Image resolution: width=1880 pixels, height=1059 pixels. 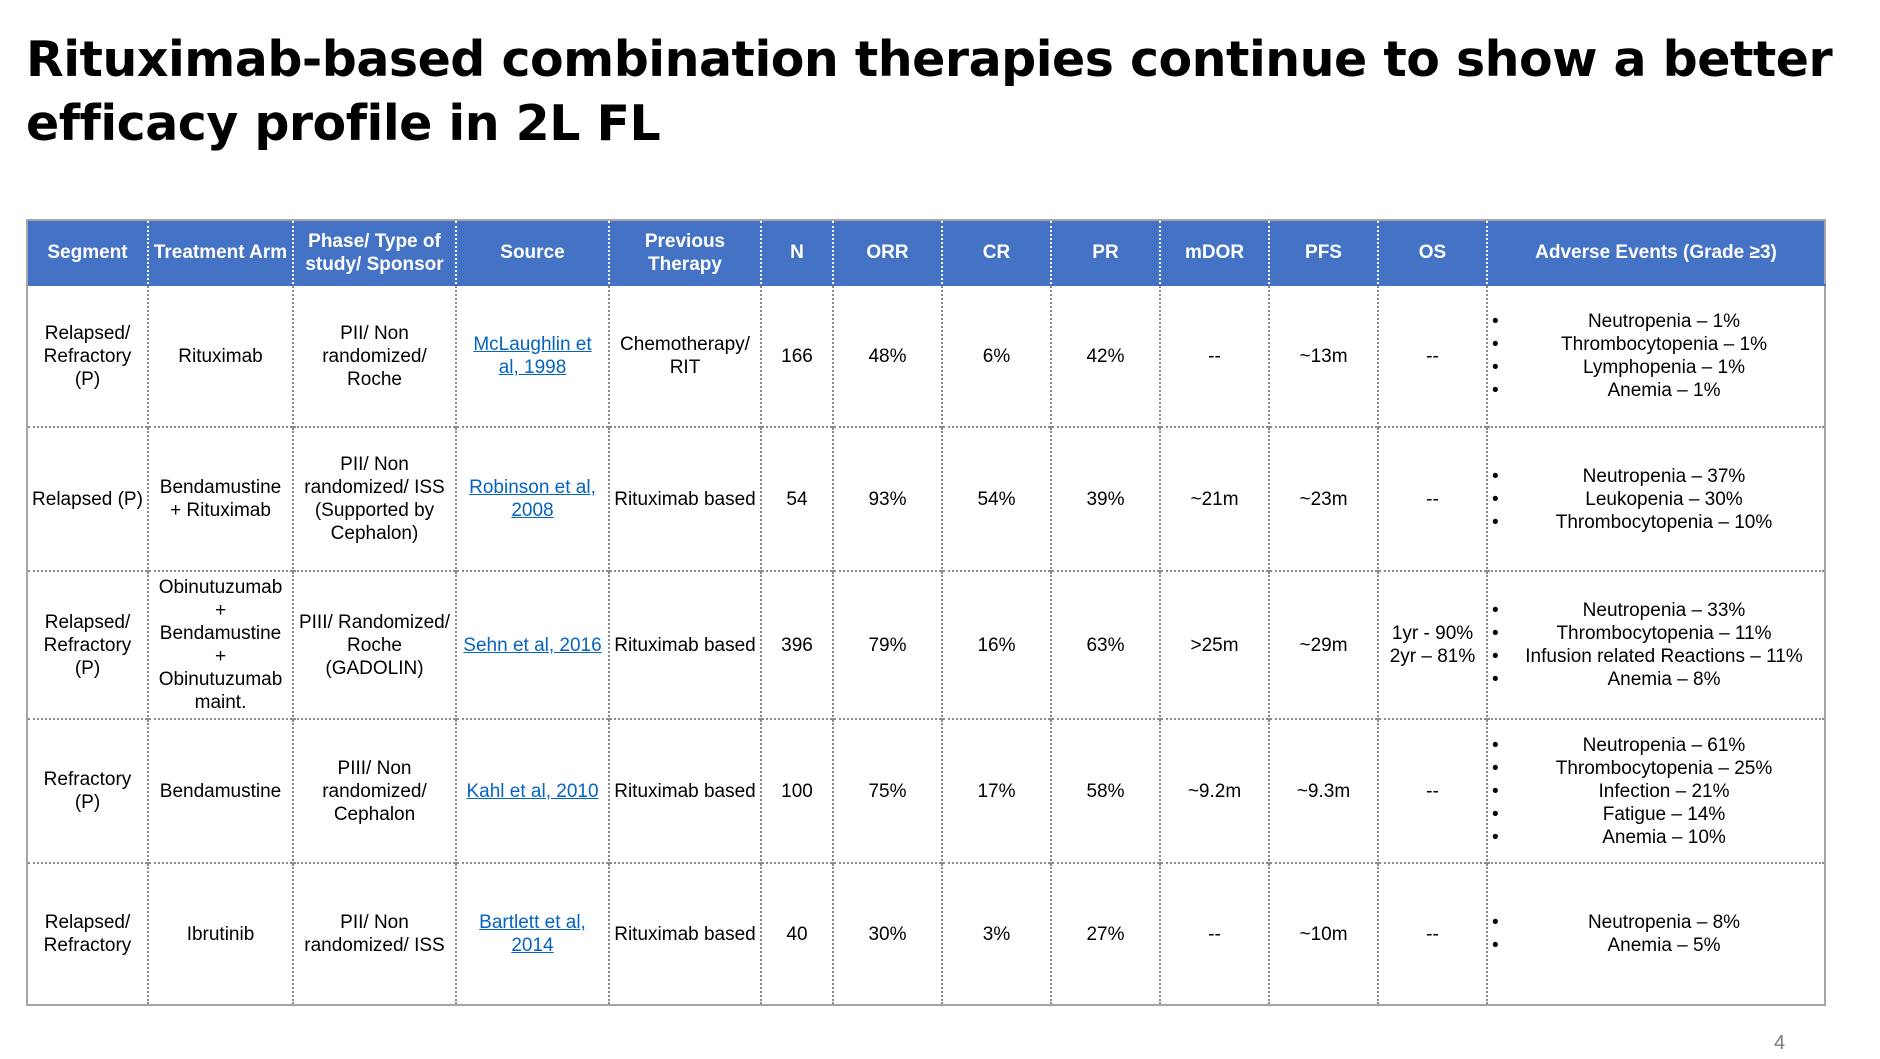 I want to click on cell-mdor: ~9.2m, so click(x=1214, y=790).